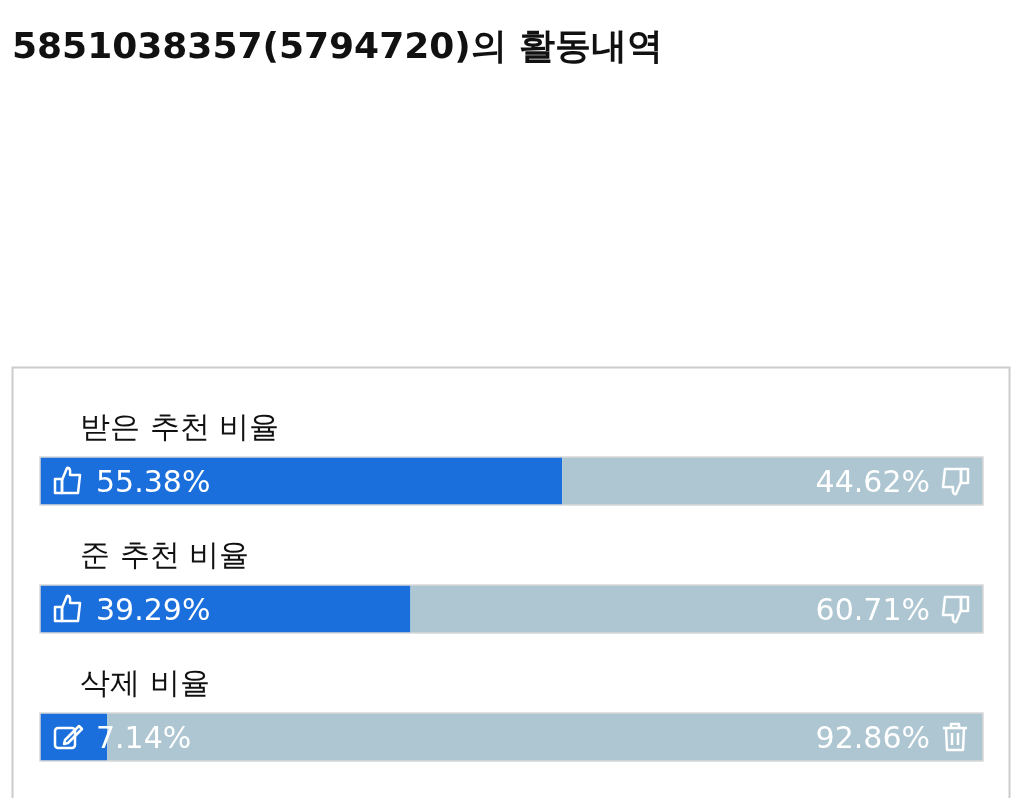 Image resolution: width=1018 pixels, height=798 pixels. I want to click on data-label: 60.71%, so click(872, 609).